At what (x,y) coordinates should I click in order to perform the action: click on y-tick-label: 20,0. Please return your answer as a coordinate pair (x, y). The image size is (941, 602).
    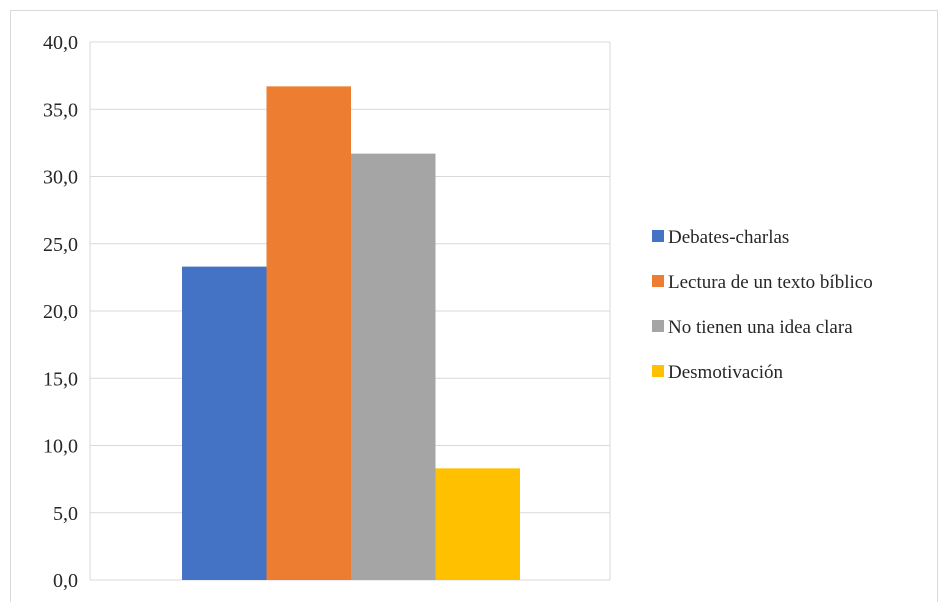
    Looking at the image, I should click on (60, 312).